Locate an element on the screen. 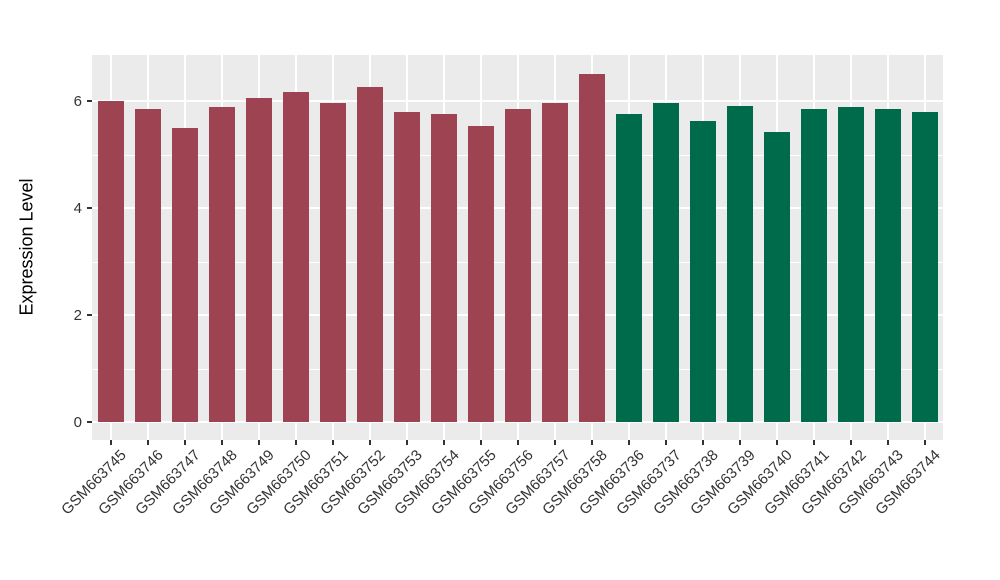 The width and height of the screenshot is (1000, 580). y-axis-title: Expression Level is located at coordinates (26, 247).